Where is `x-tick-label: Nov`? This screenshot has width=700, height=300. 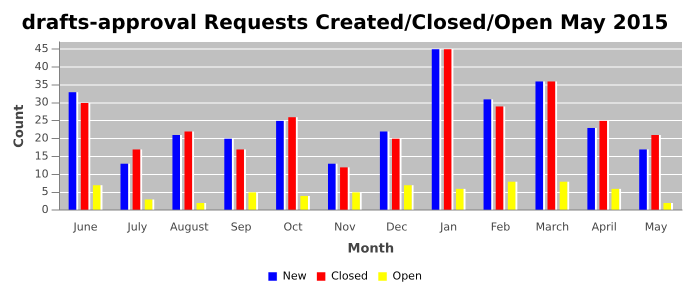 x-tick-label: Nov is located at coordinates (345, 227).